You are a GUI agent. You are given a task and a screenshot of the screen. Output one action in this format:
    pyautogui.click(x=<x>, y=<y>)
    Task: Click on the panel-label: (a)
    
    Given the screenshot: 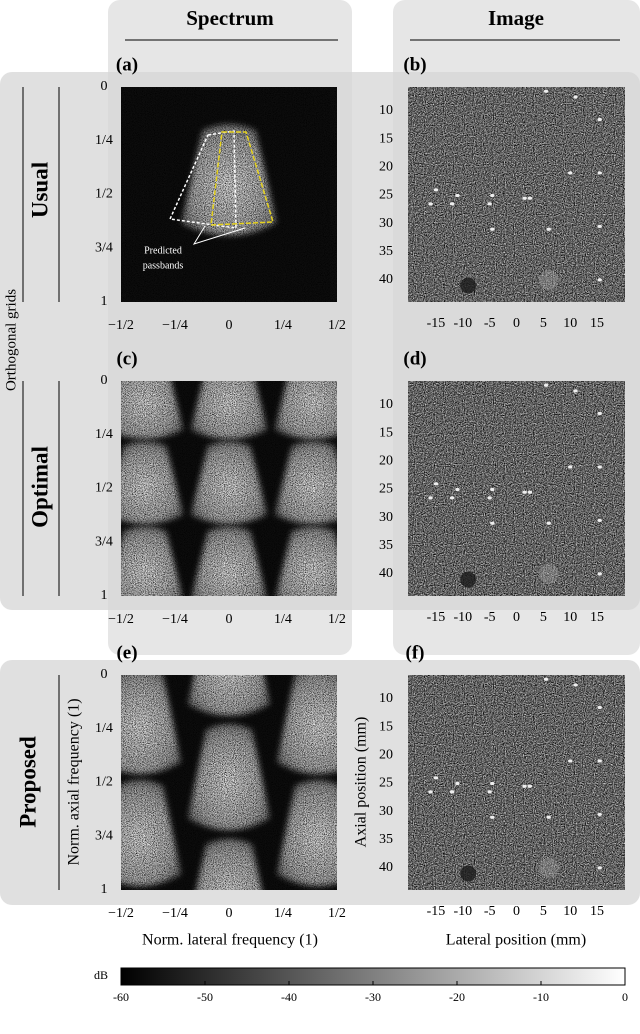 What is the action you would take?
    pyautogui.click(x=127, y=64)
    